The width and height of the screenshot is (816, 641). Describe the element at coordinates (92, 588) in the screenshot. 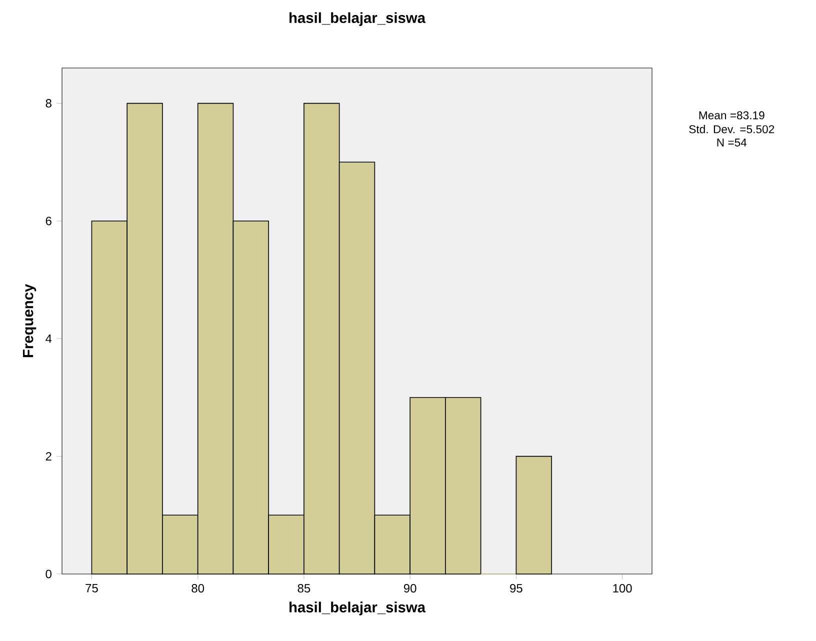

I see `x-tick-label: 75` at that location.